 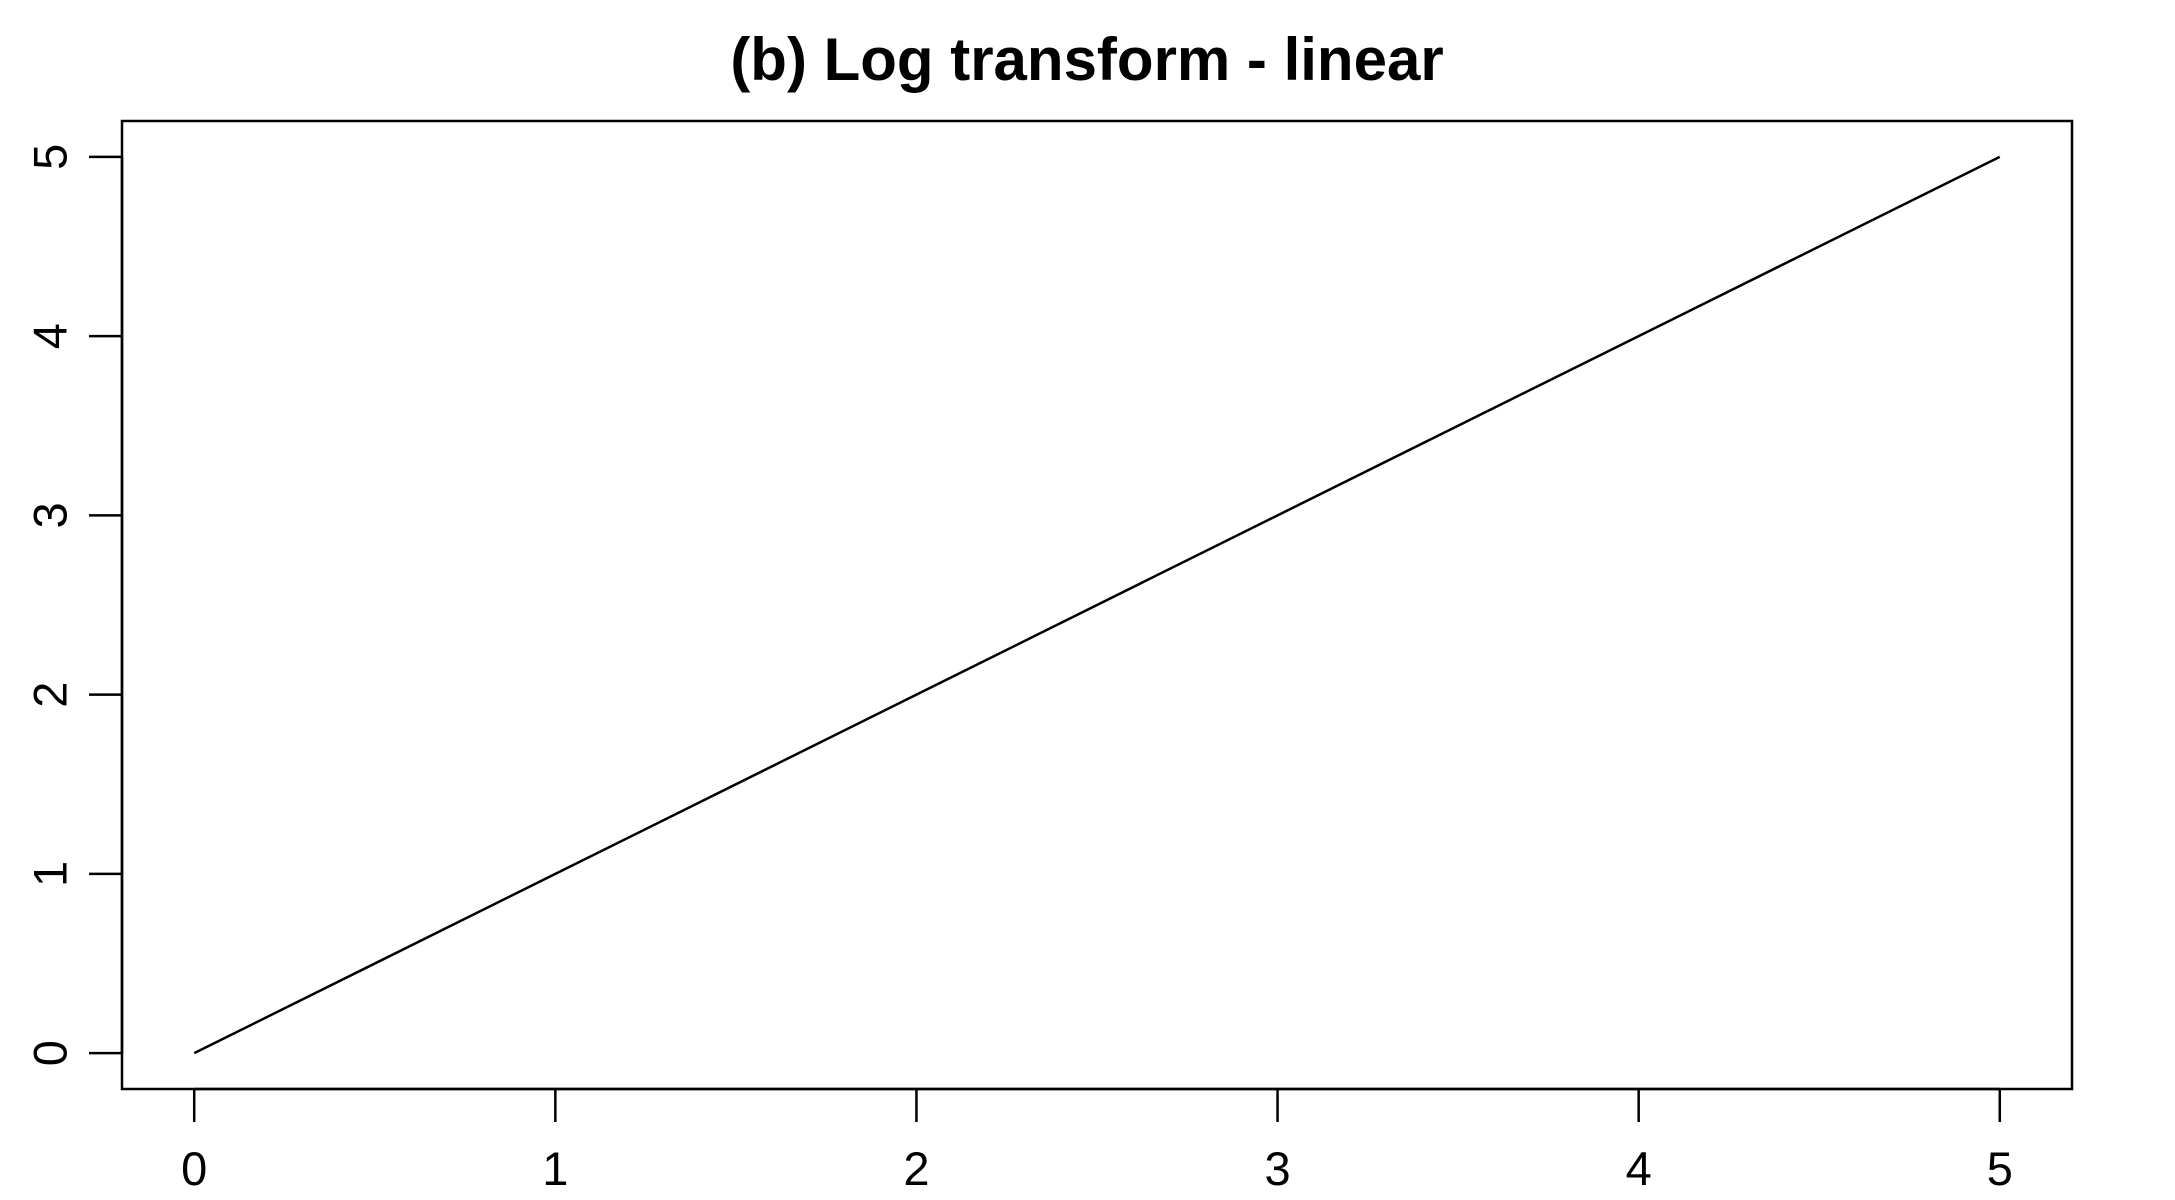 I want to click on x-tick-label: 4, so click(x=1639, y=1168).